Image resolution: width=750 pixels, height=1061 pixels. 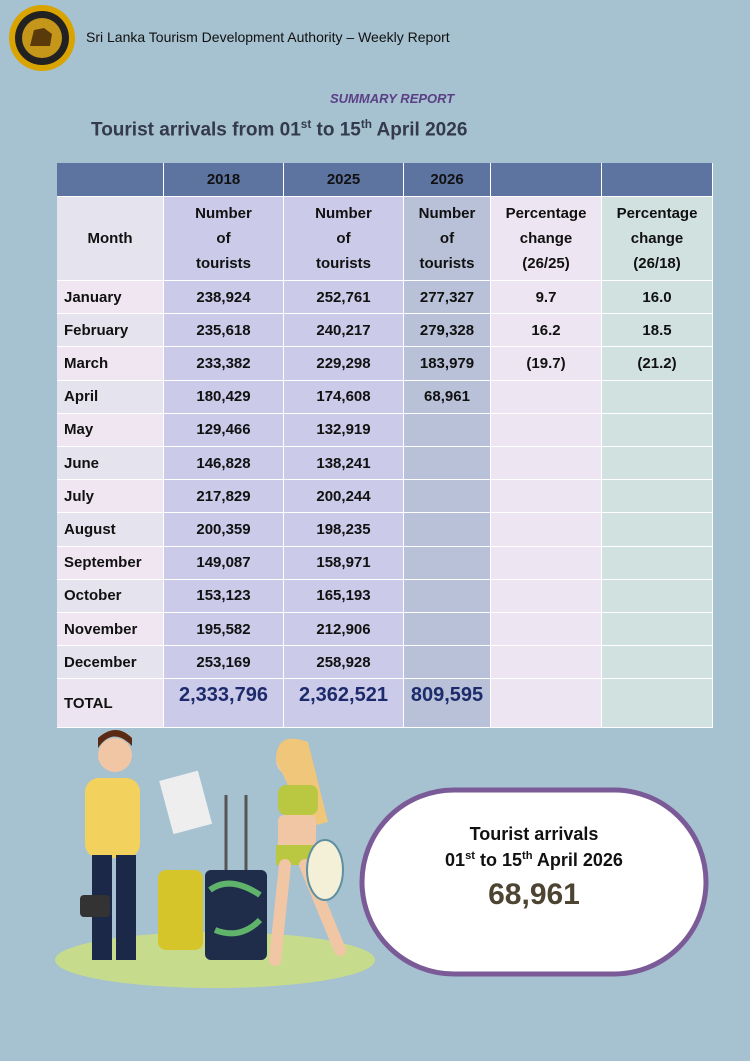 What do you see at coordinates (224, 596) in the screenshot?
I see `value-cell: 153,123` at bounding box center [224, 596].